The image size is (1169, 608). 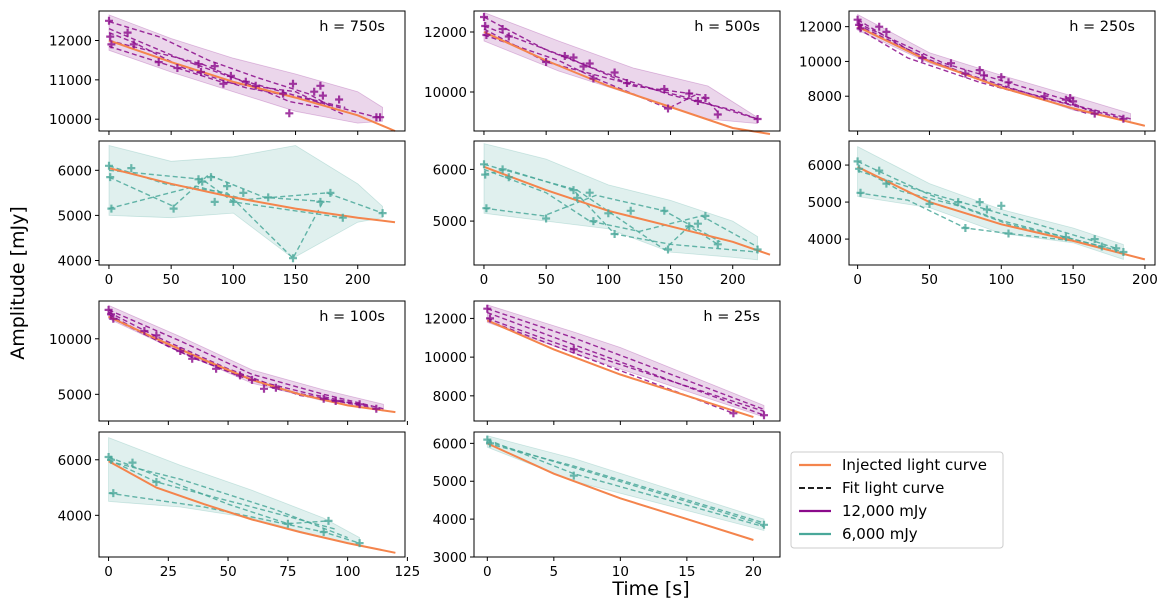 I want to click on h25-bottom-ytick-label: 3000, so click(x=450, y=558).